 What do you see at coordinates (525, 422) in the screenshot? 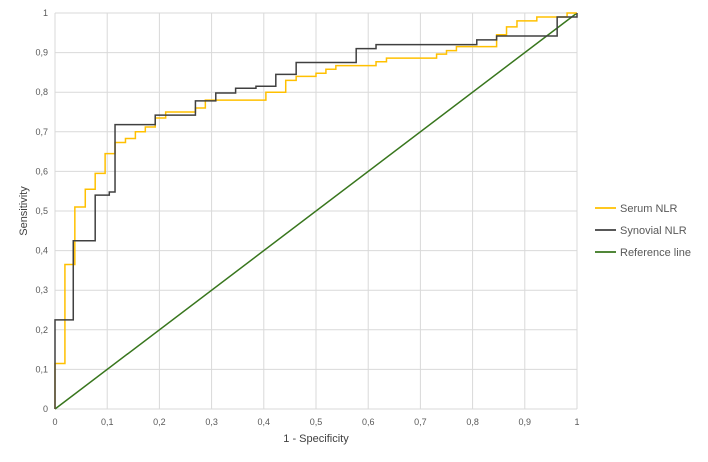
I see `x-tick-label: 0,9` at bounding box center [525, 422].